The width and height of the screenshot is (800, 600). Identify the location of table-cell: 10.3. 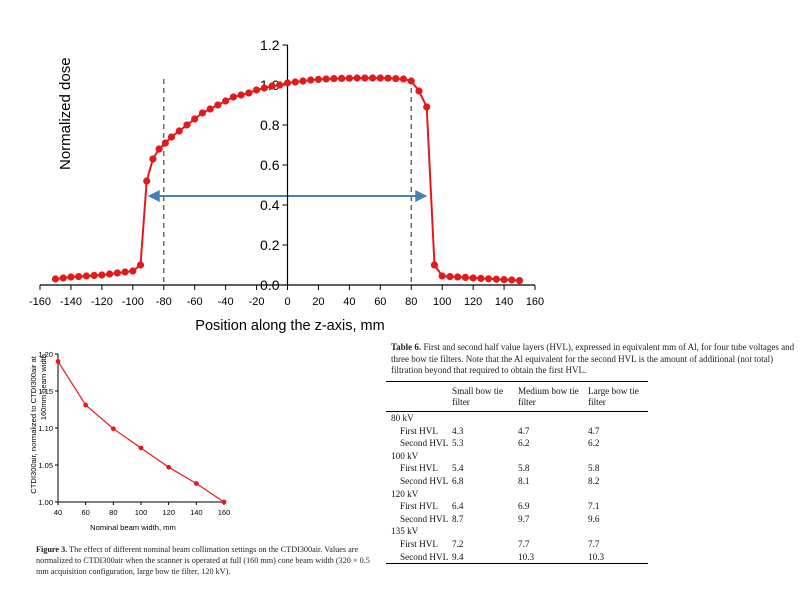
(526, 556).